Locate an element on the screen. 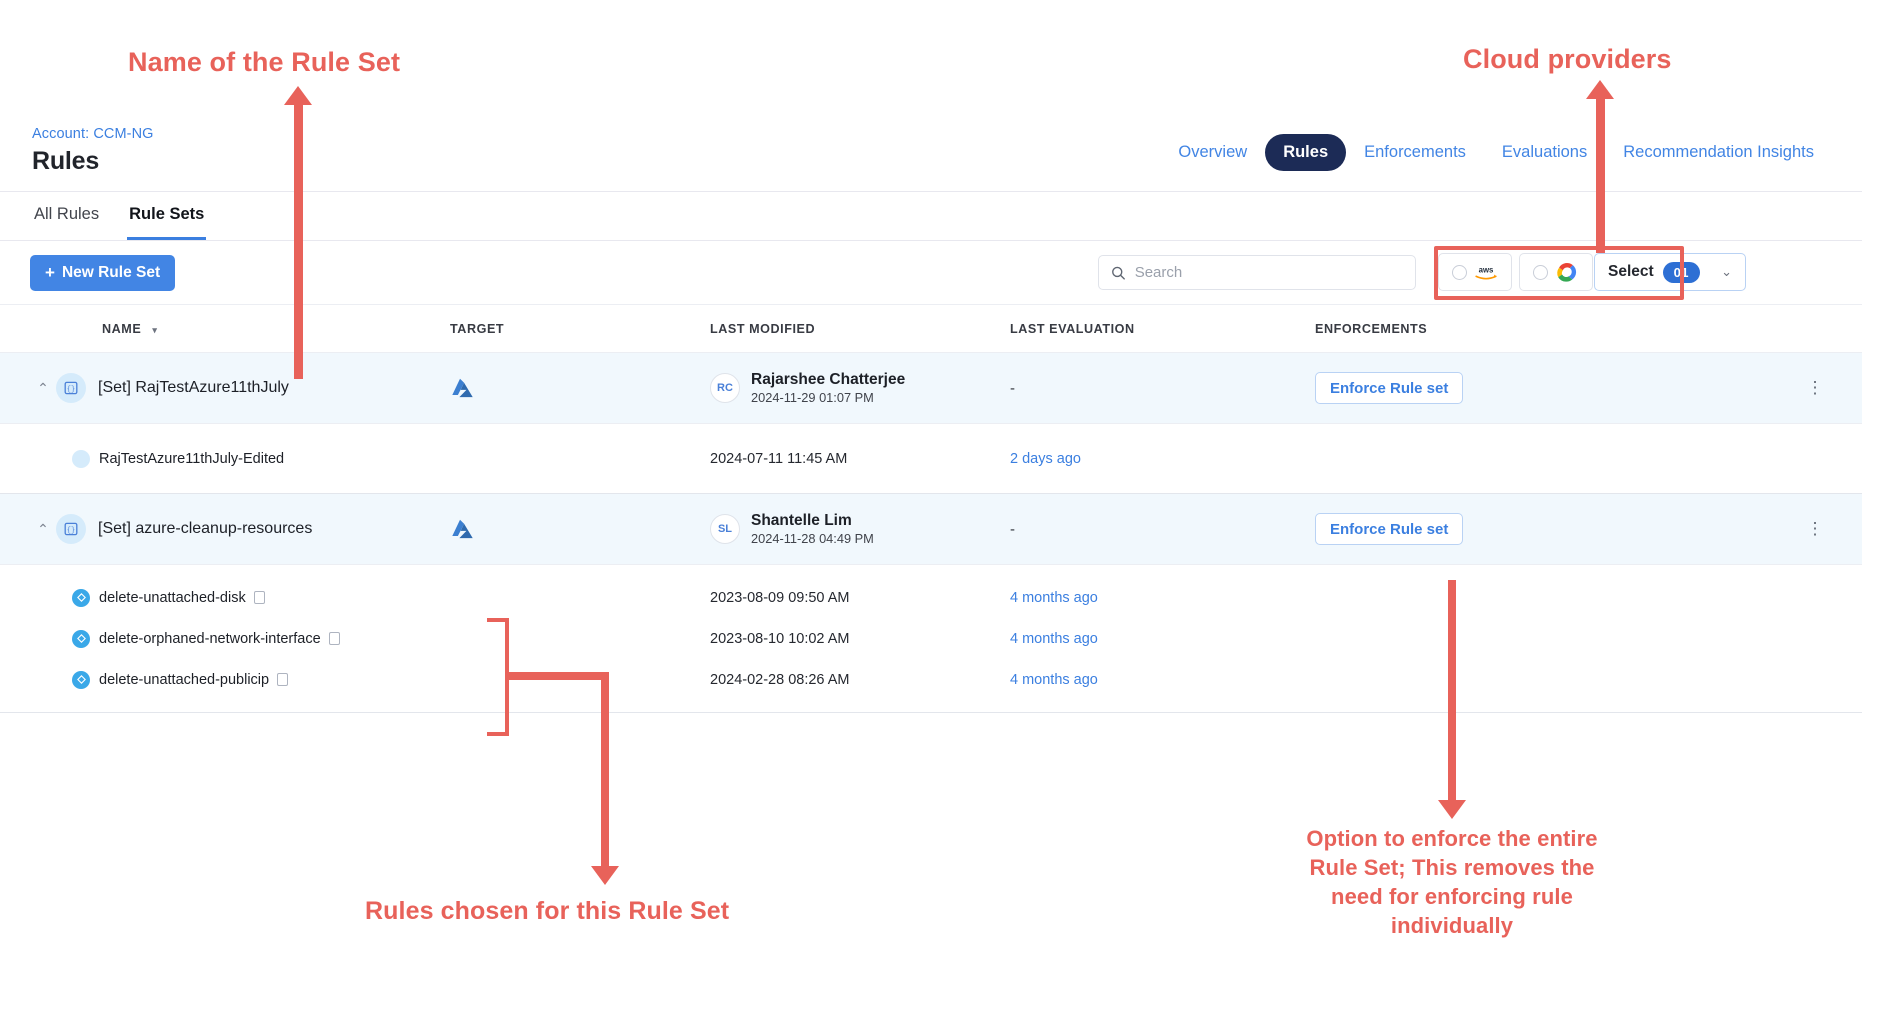  new-rule-set-button: + New Rule Set is located at coordinates (103, 272).